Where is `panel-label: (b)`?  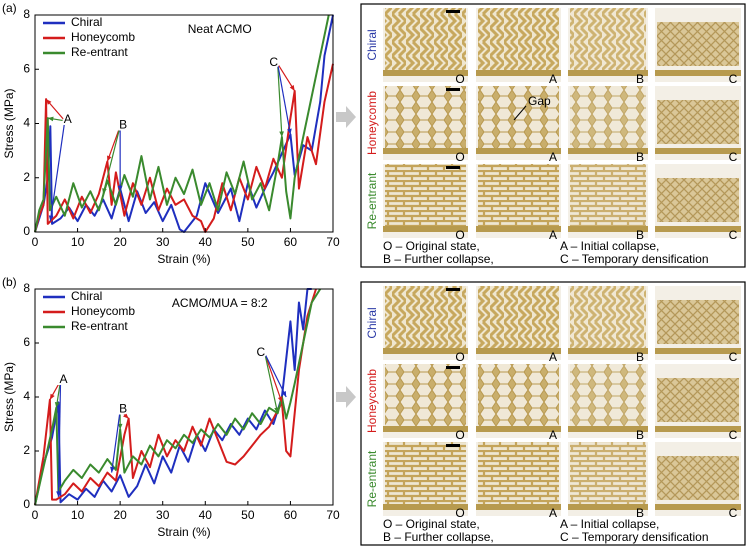
panel-label: (b) is located at coordinates (9, 282).